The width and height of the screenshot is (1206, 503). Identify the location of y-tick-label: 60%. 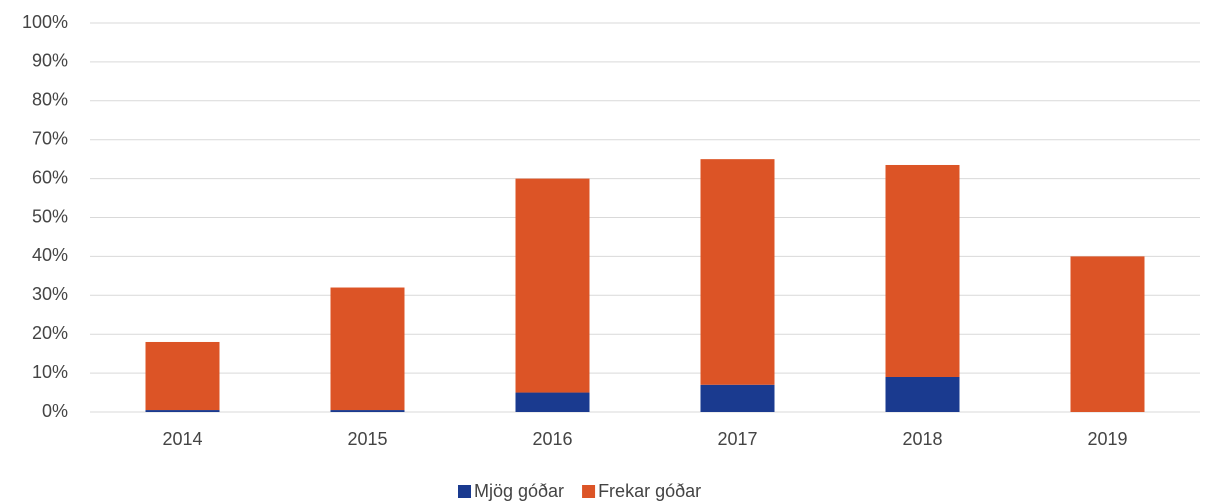
(50, 177).